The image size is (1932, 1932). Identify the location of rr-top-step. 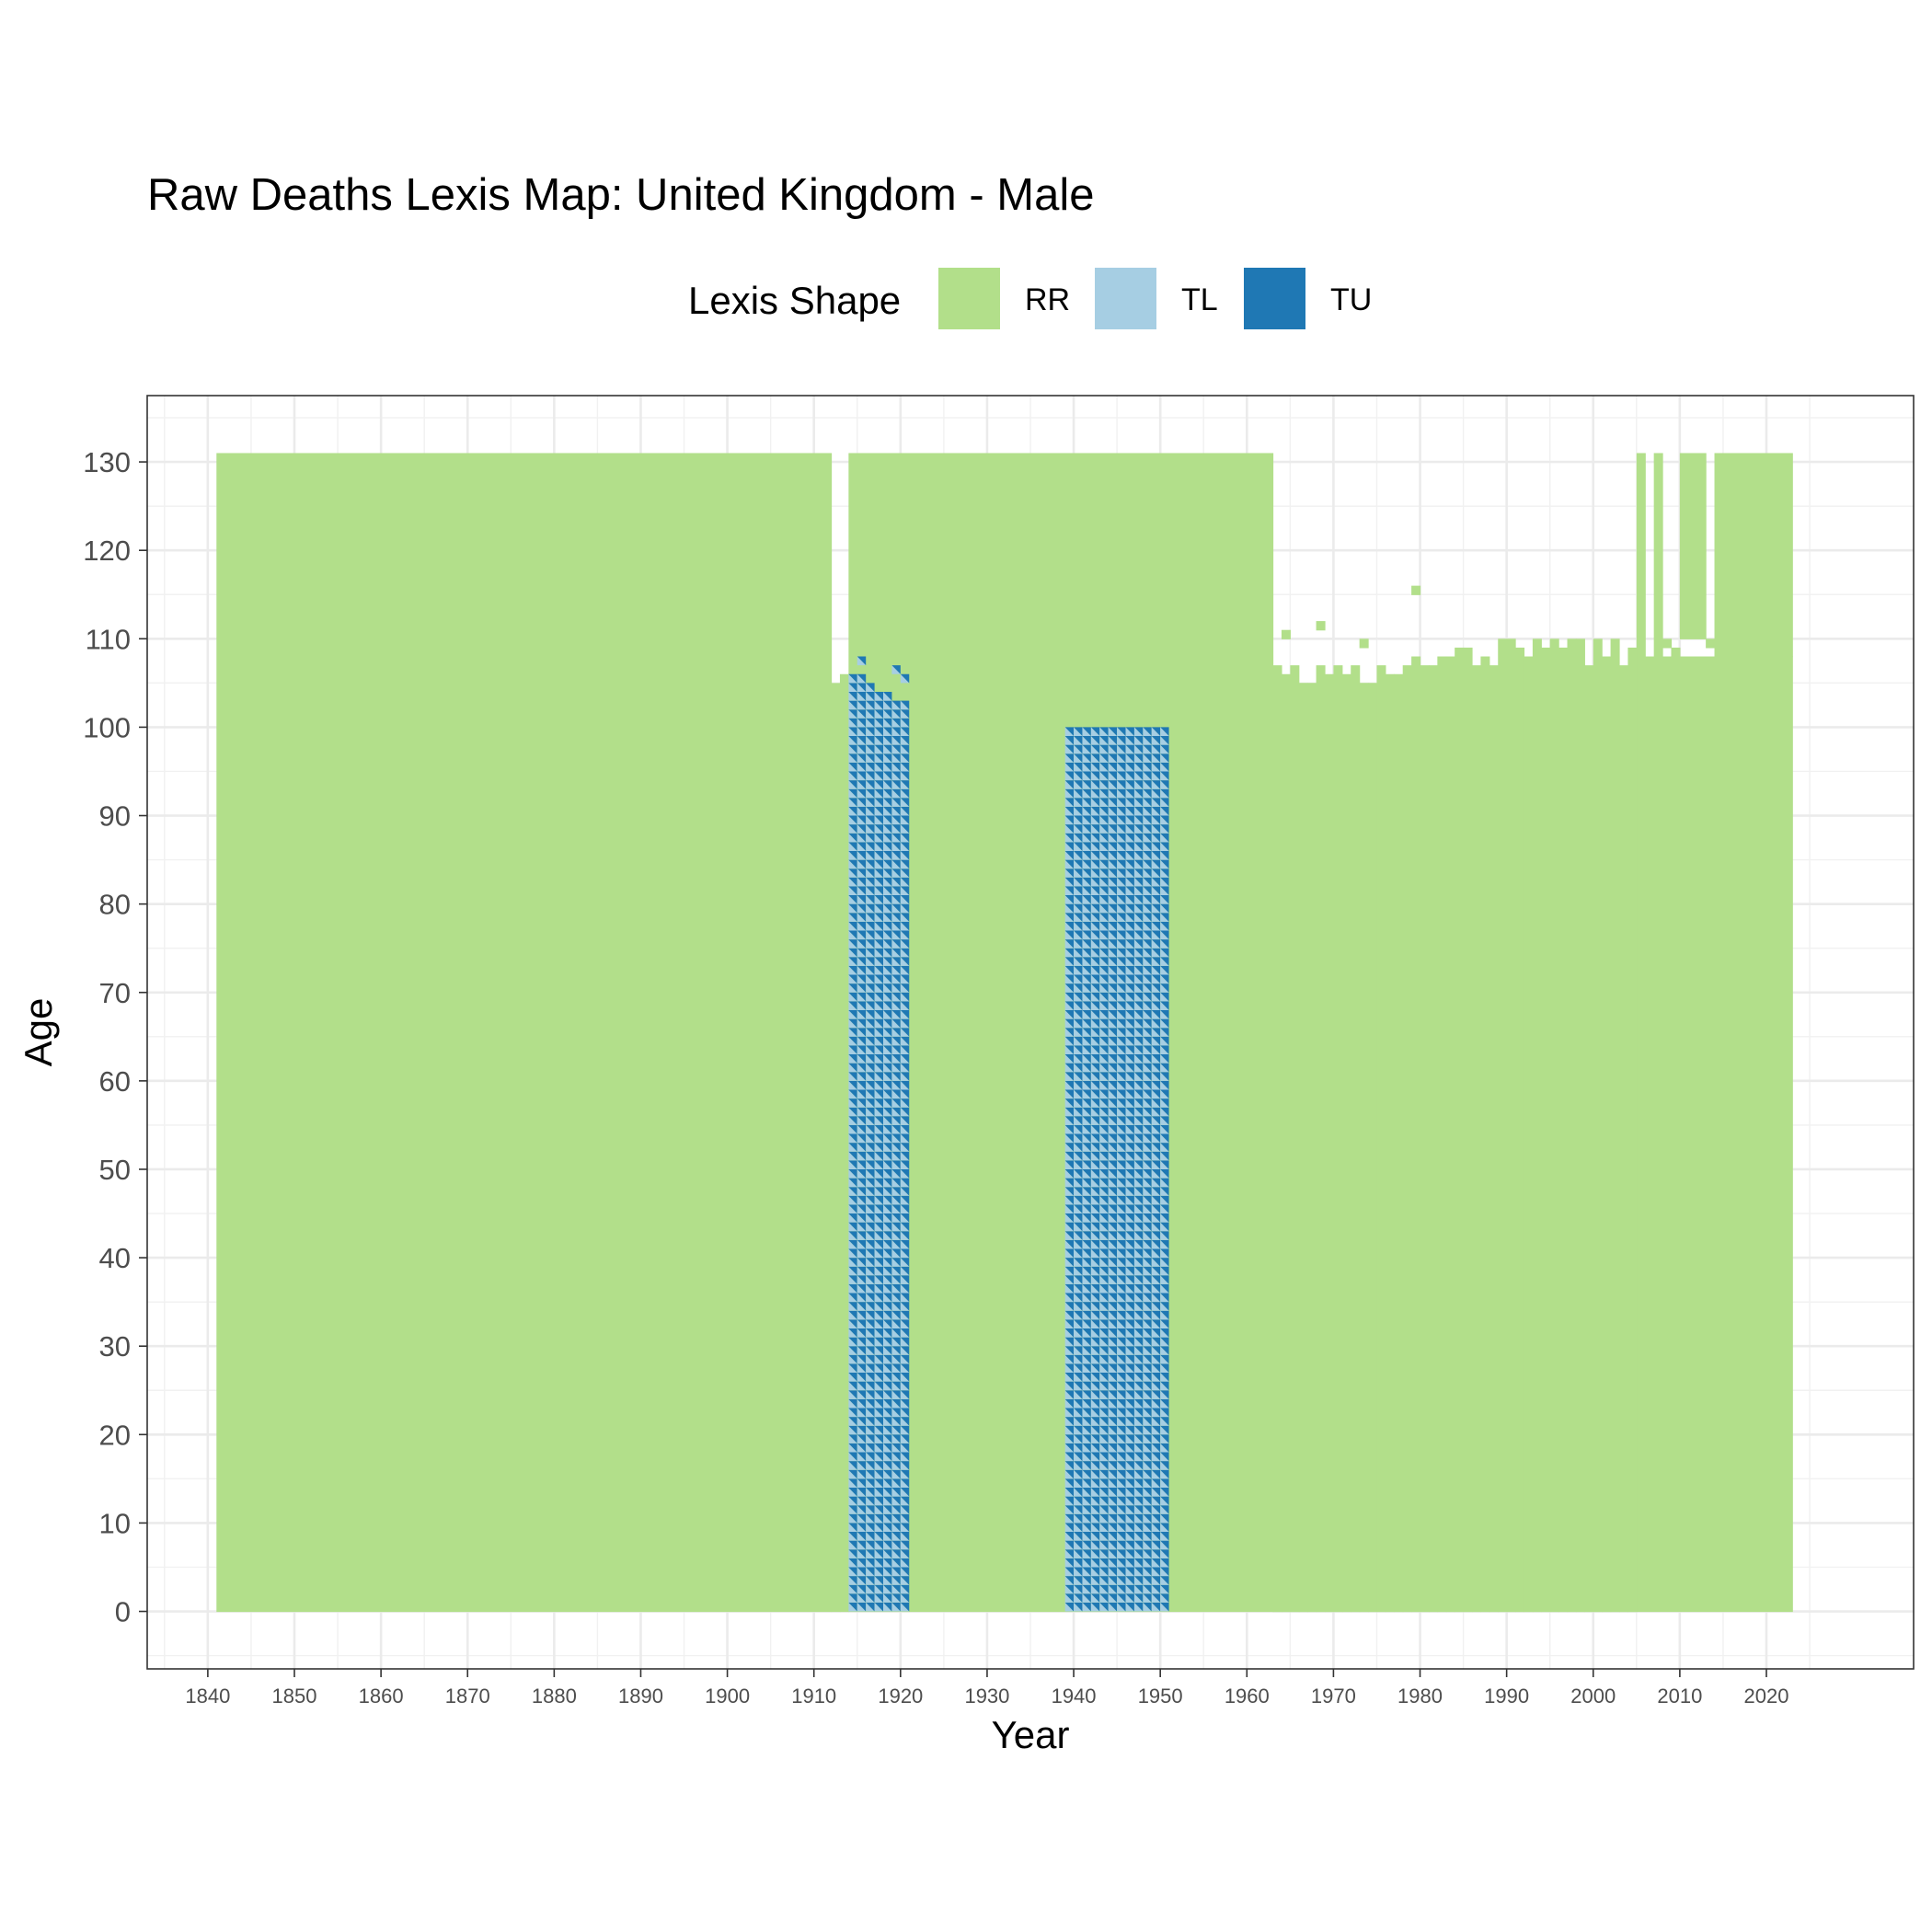
(1425, 1139).